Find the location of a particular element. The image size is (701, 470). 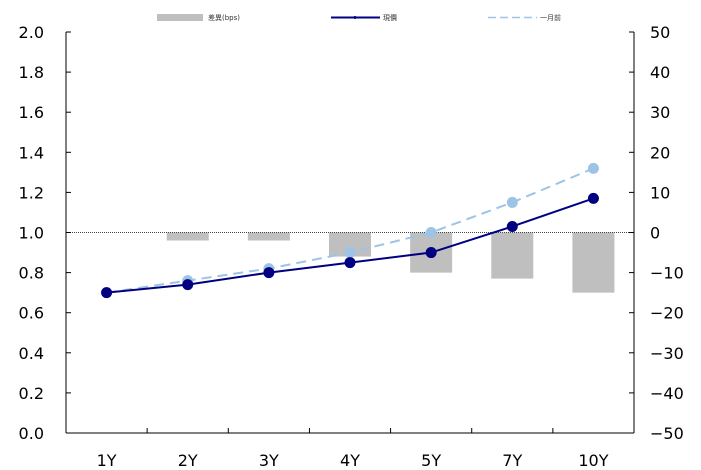

left-tick-label: 1.2 is located at coordinates (31, 192).